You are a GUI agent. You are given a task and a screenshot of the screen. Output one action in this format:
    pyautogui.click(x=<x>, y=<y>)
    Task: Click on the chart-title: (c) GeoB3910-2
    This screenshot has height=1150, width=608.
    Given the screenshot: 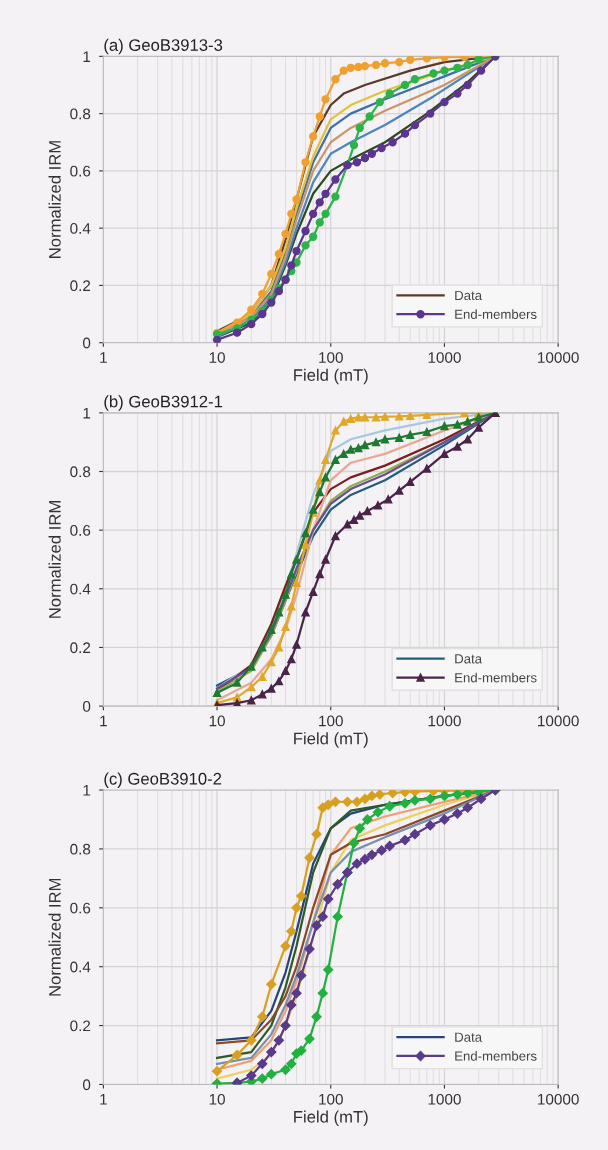 What is the action you would take?
    pyautogui.click(x=163, y=780)
    